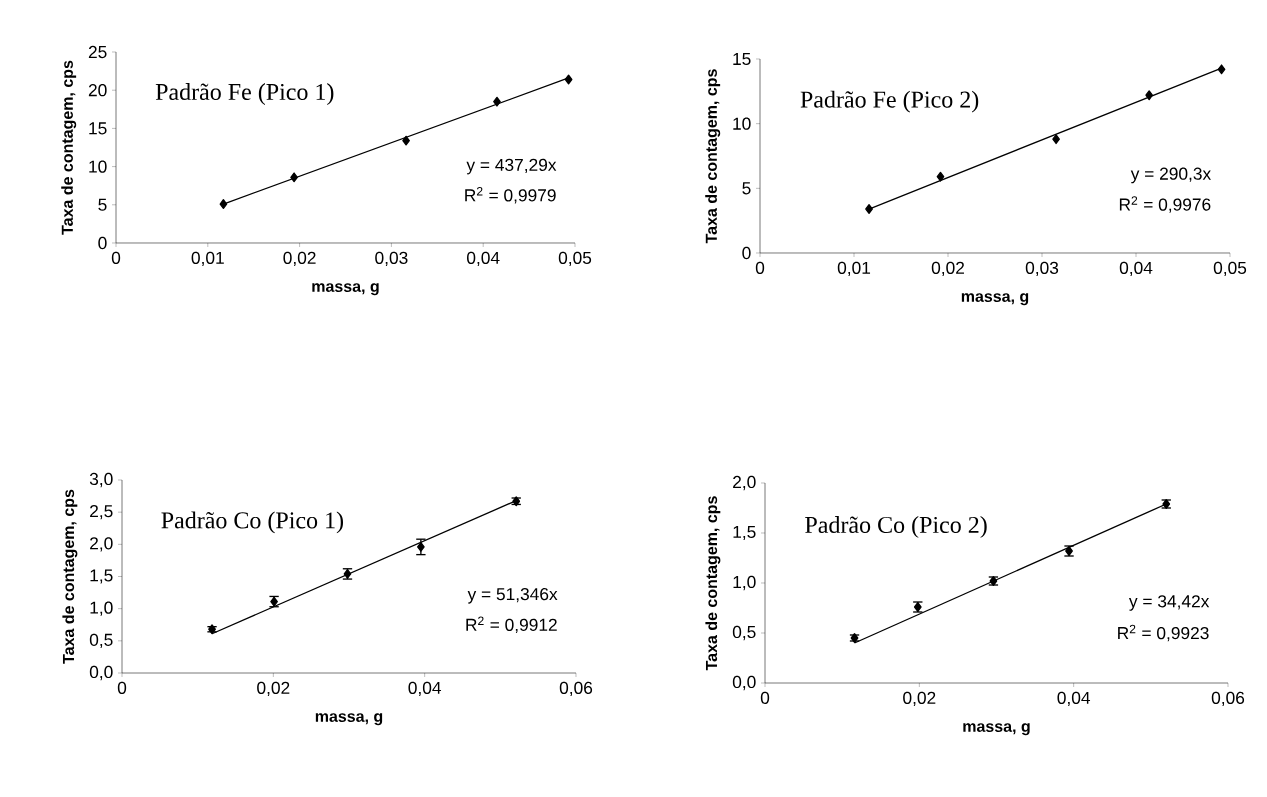 This screenshot has width=1267, height=797. I want to click on y-tick-label: 25, so click(97, 52).